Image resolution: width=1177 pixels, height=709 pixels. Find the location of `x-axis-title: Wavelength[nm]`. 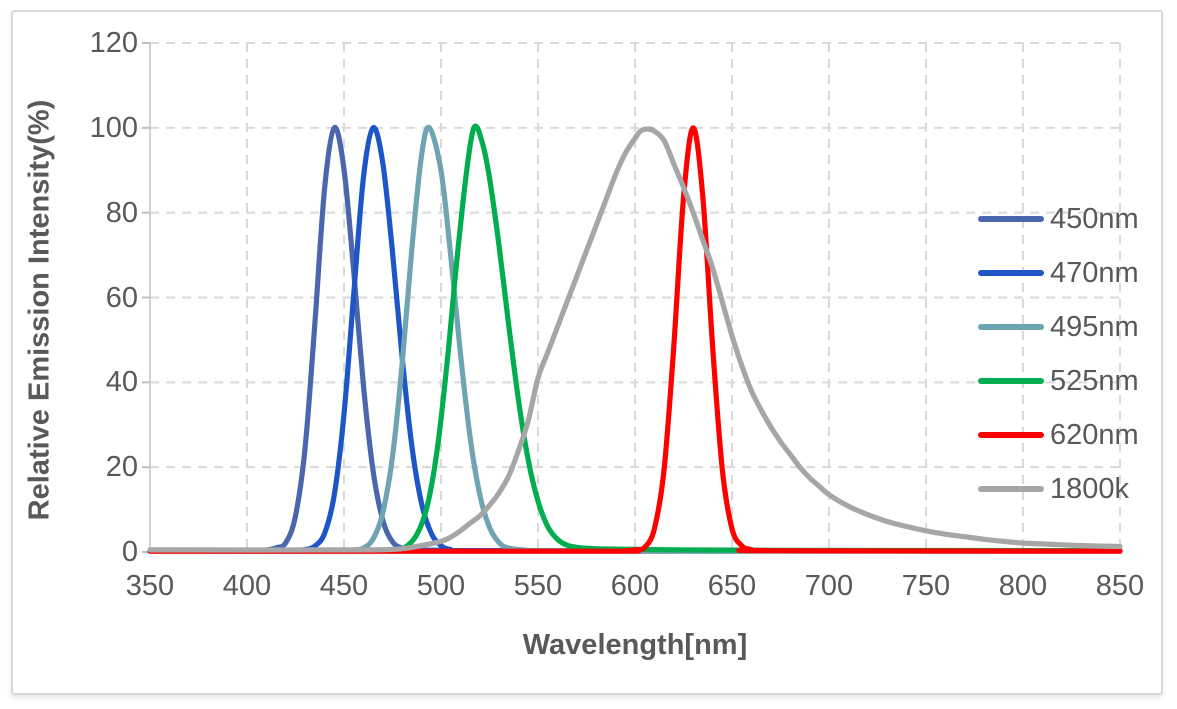

x-axis-title: Wavelength[nm] is located at coordinates (635, 645).